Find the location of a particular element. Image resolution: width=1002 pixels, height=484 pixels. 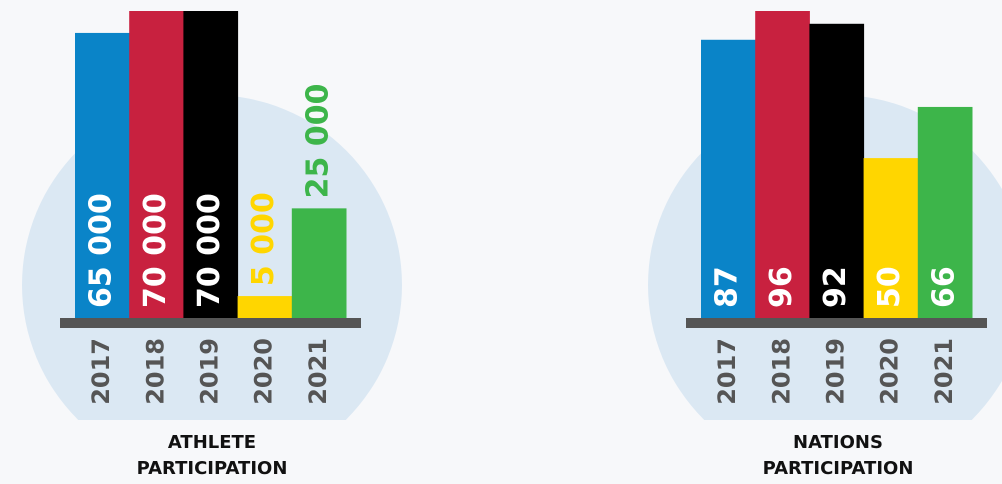

value-label: 92 is located at coordinates (835, 287).